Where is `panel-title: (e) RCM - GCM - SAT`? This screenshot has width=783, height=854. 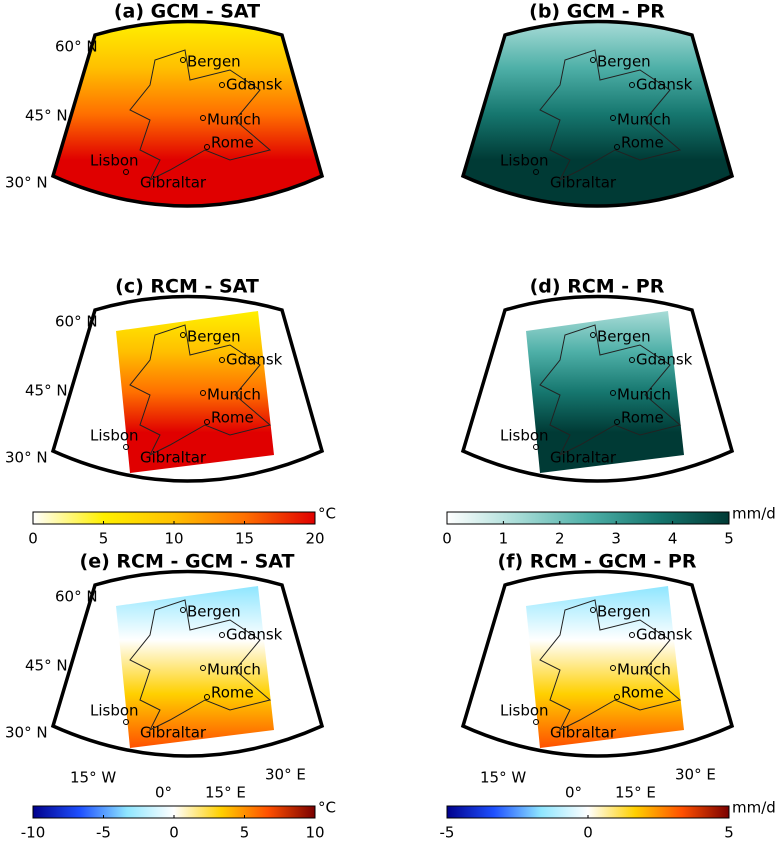 panel-title: (e) RCM - GCM - SAT is located at coordinates (187, 562).